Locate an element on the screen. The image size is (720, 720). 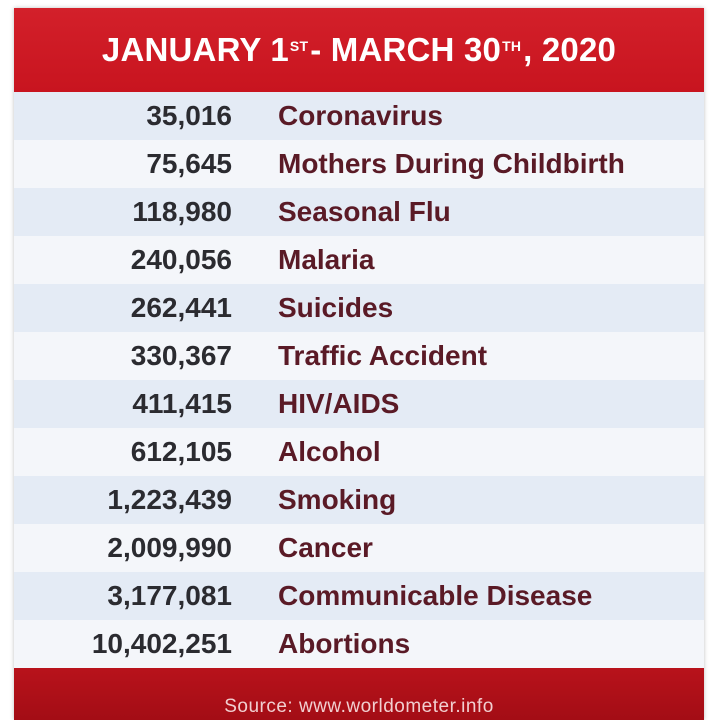
row-label: Abortions is located at coordinates (344, 643).